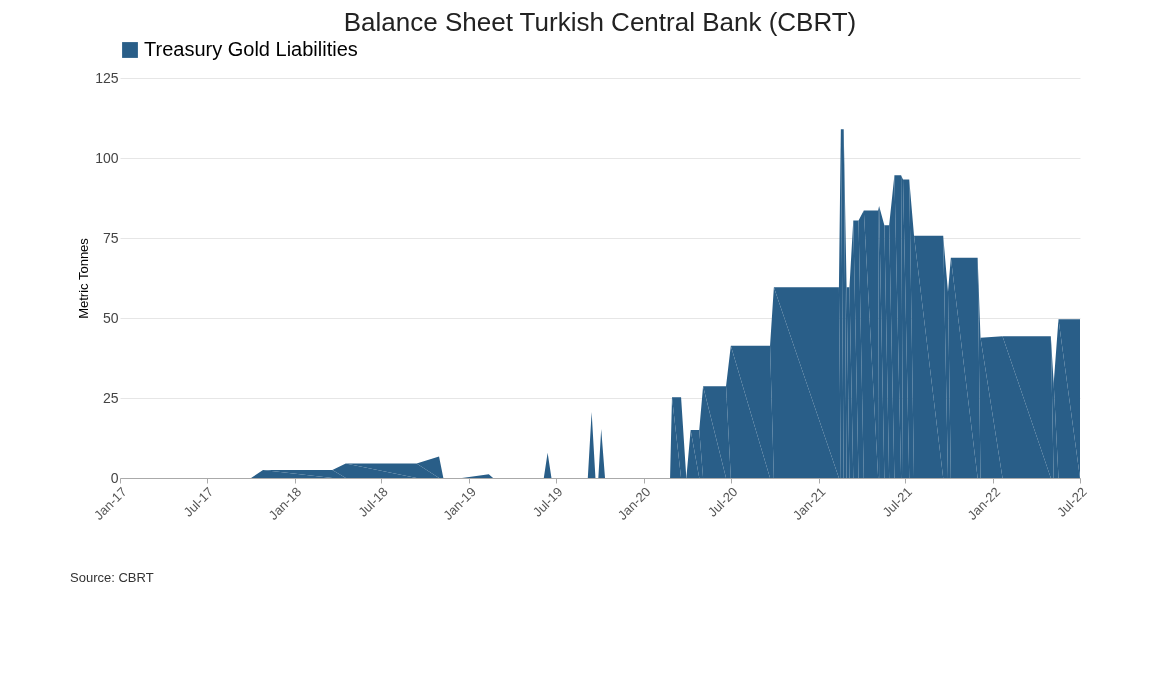 The image size is (1172, 700). Describe the element at coordinates (84, 278) in the screenshot. I see `y-axis-title: Metric Tonnes` at that location.